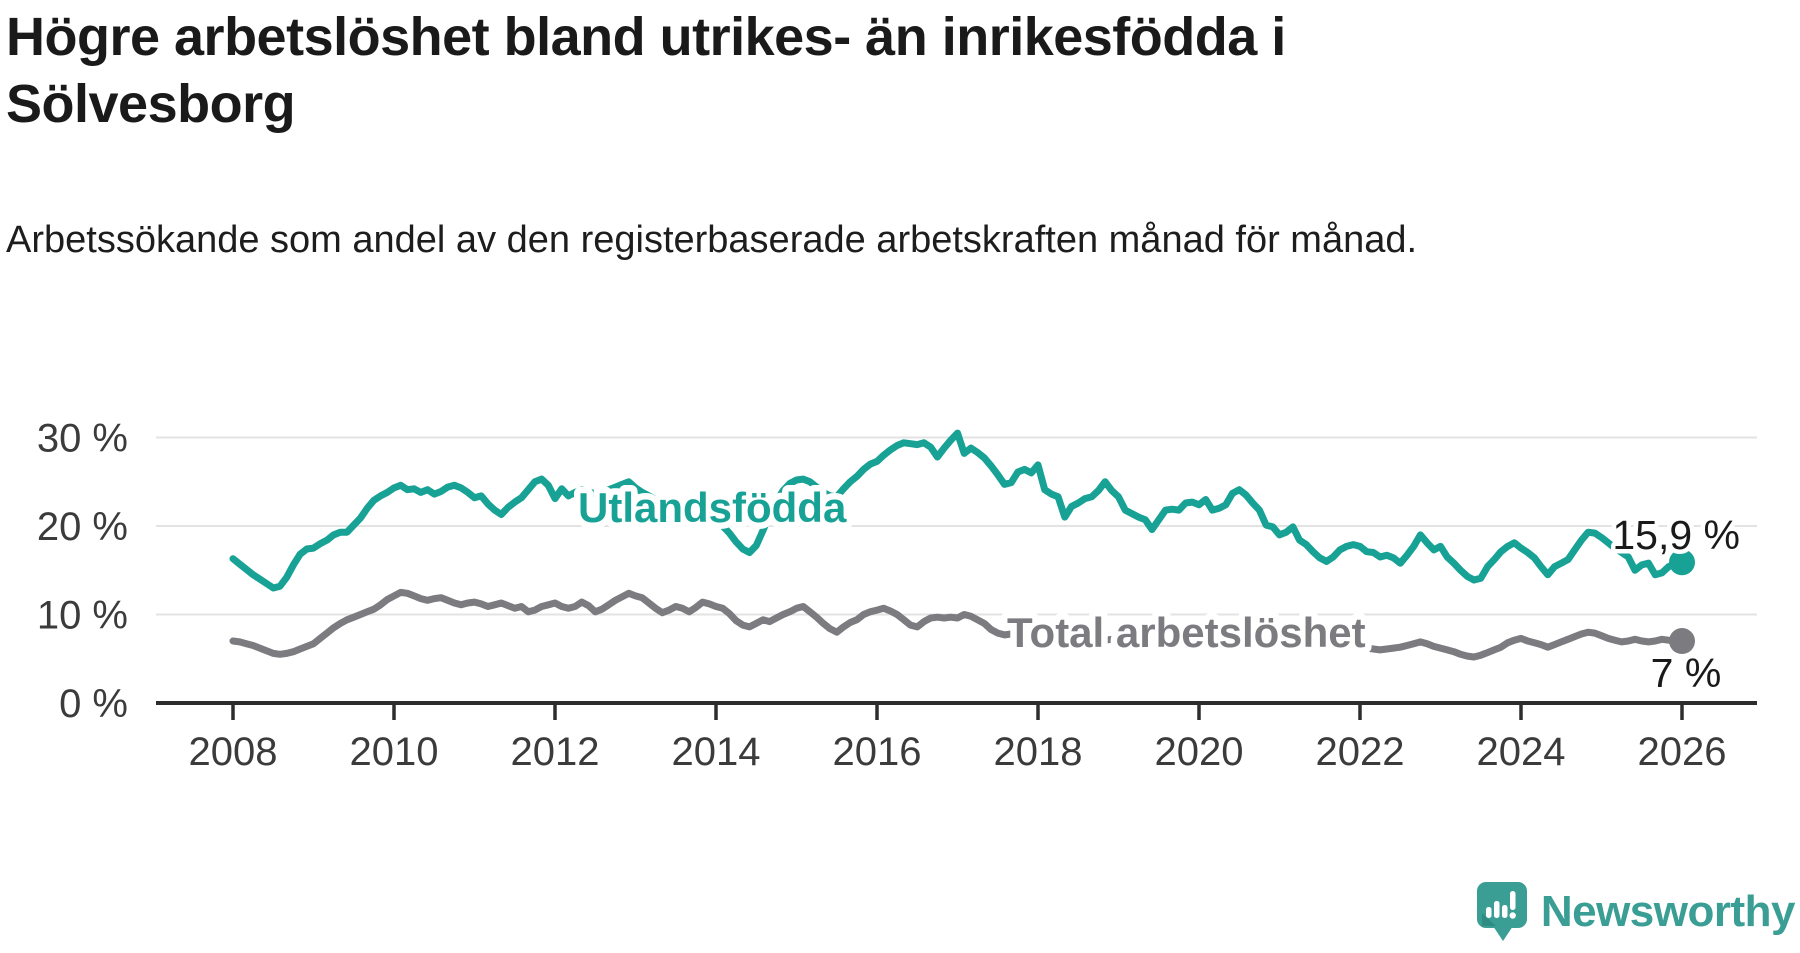 This screenshot has height=953, width=1800. I want to click on x-tick-label-2016: 2016, so click(877, 752).